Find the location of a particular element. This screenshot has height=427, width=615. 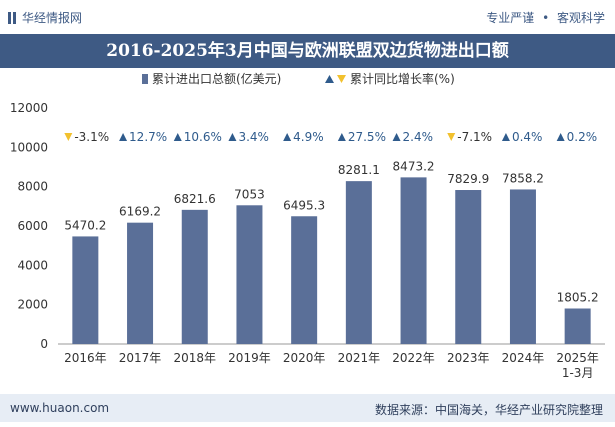

x-tick-label: 2018年 is located at coordinates (194, 358).